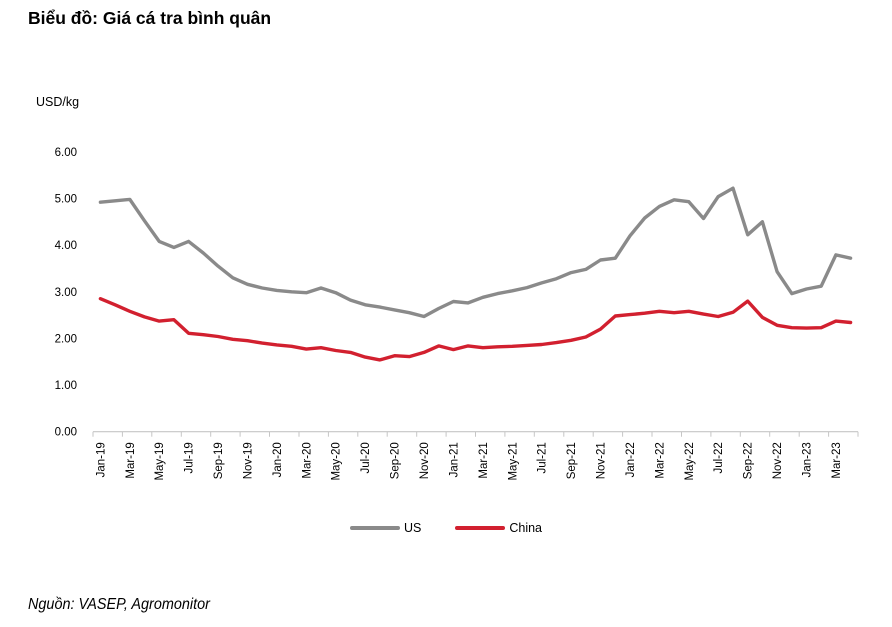 The image size is (892, 627). I want to click on x-tick-label: Mar-23, so click(837, 460).